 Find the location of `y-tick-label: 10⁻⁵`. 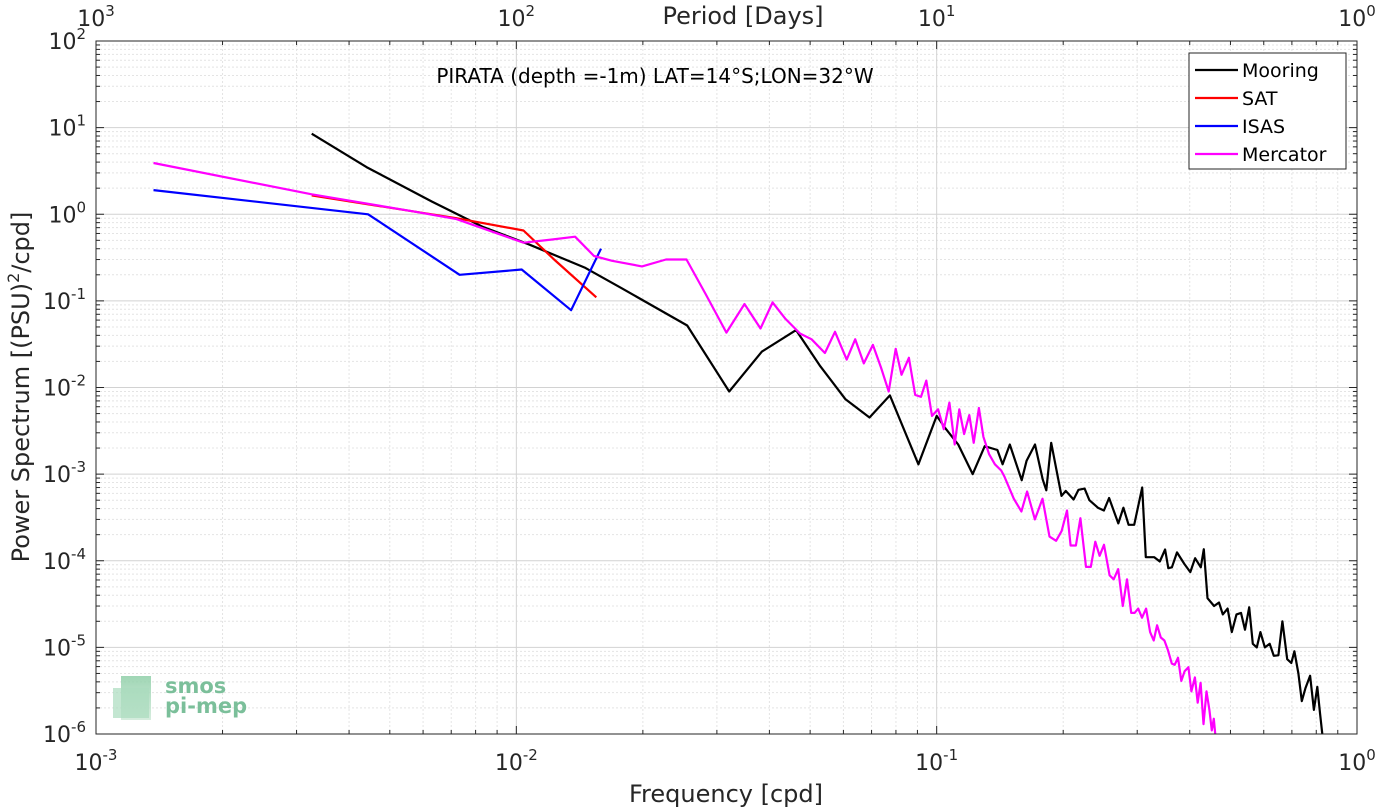

y-tick-label: 10⁻⁵ is located at coordinates (64, 646).